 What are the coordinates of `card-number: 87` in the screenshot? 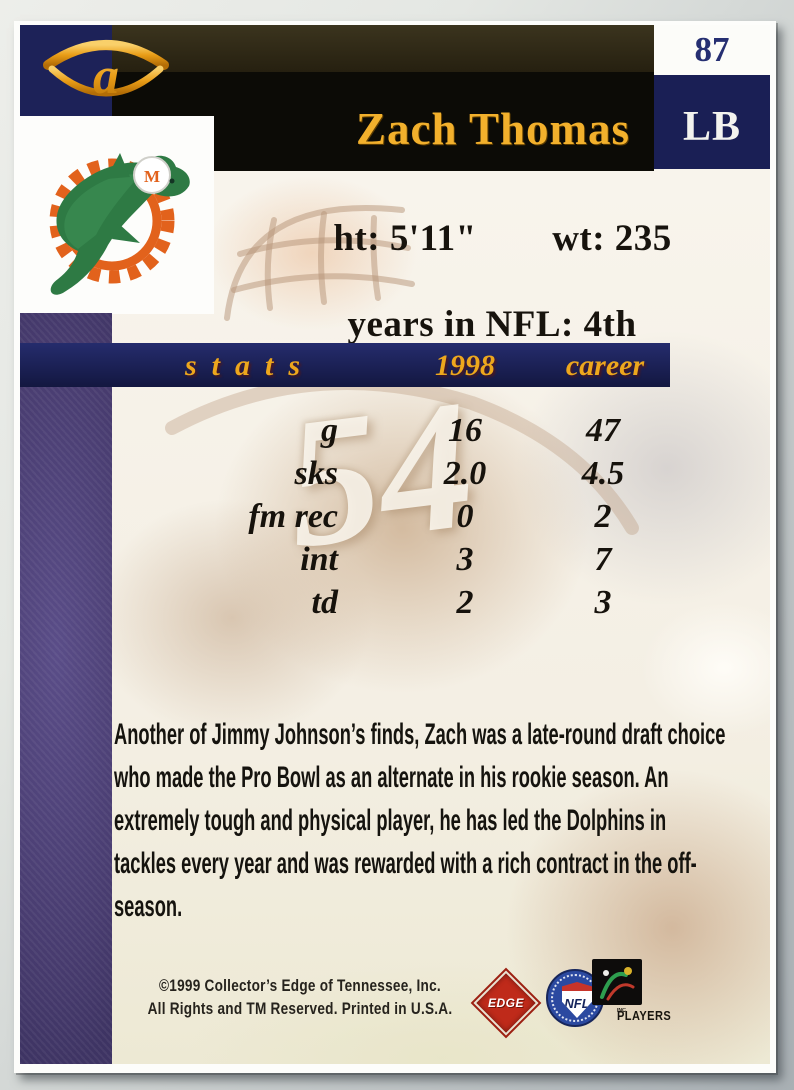 It's located at (712, 49).